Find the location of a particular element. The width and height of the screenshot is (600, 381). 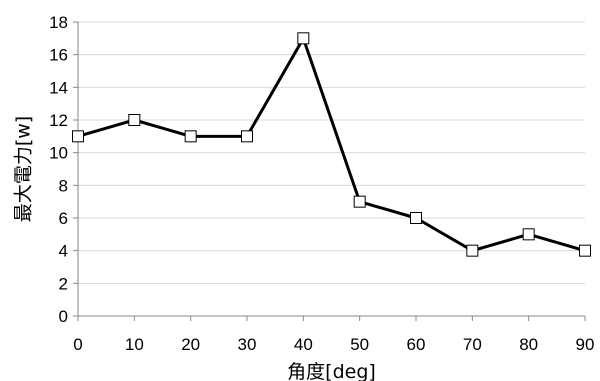

y-tick-label: 0 is located at coordinates (63, 316).